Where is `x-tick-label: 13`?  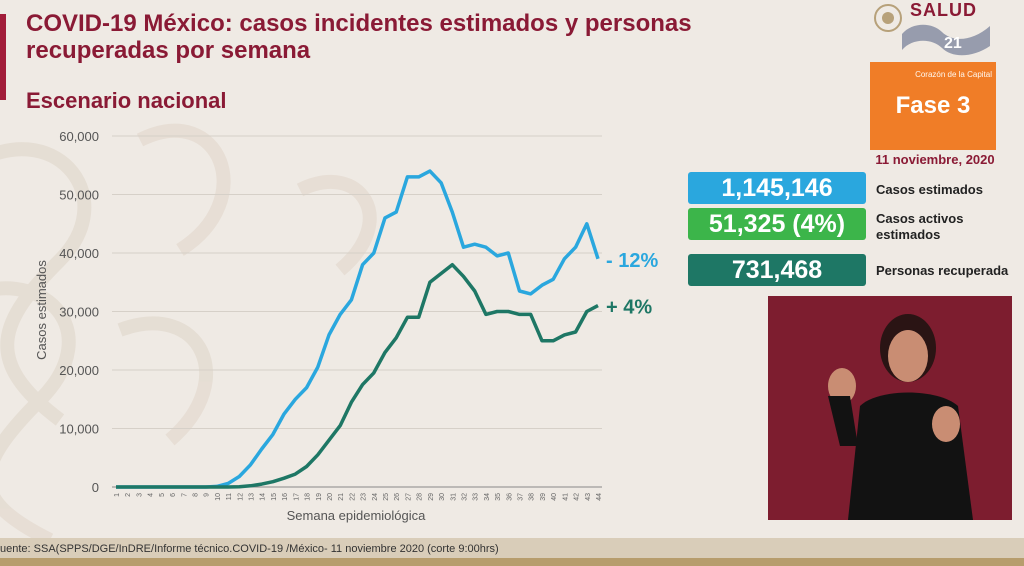 x-tick-label: 13 is located at coordinates (252, 497).